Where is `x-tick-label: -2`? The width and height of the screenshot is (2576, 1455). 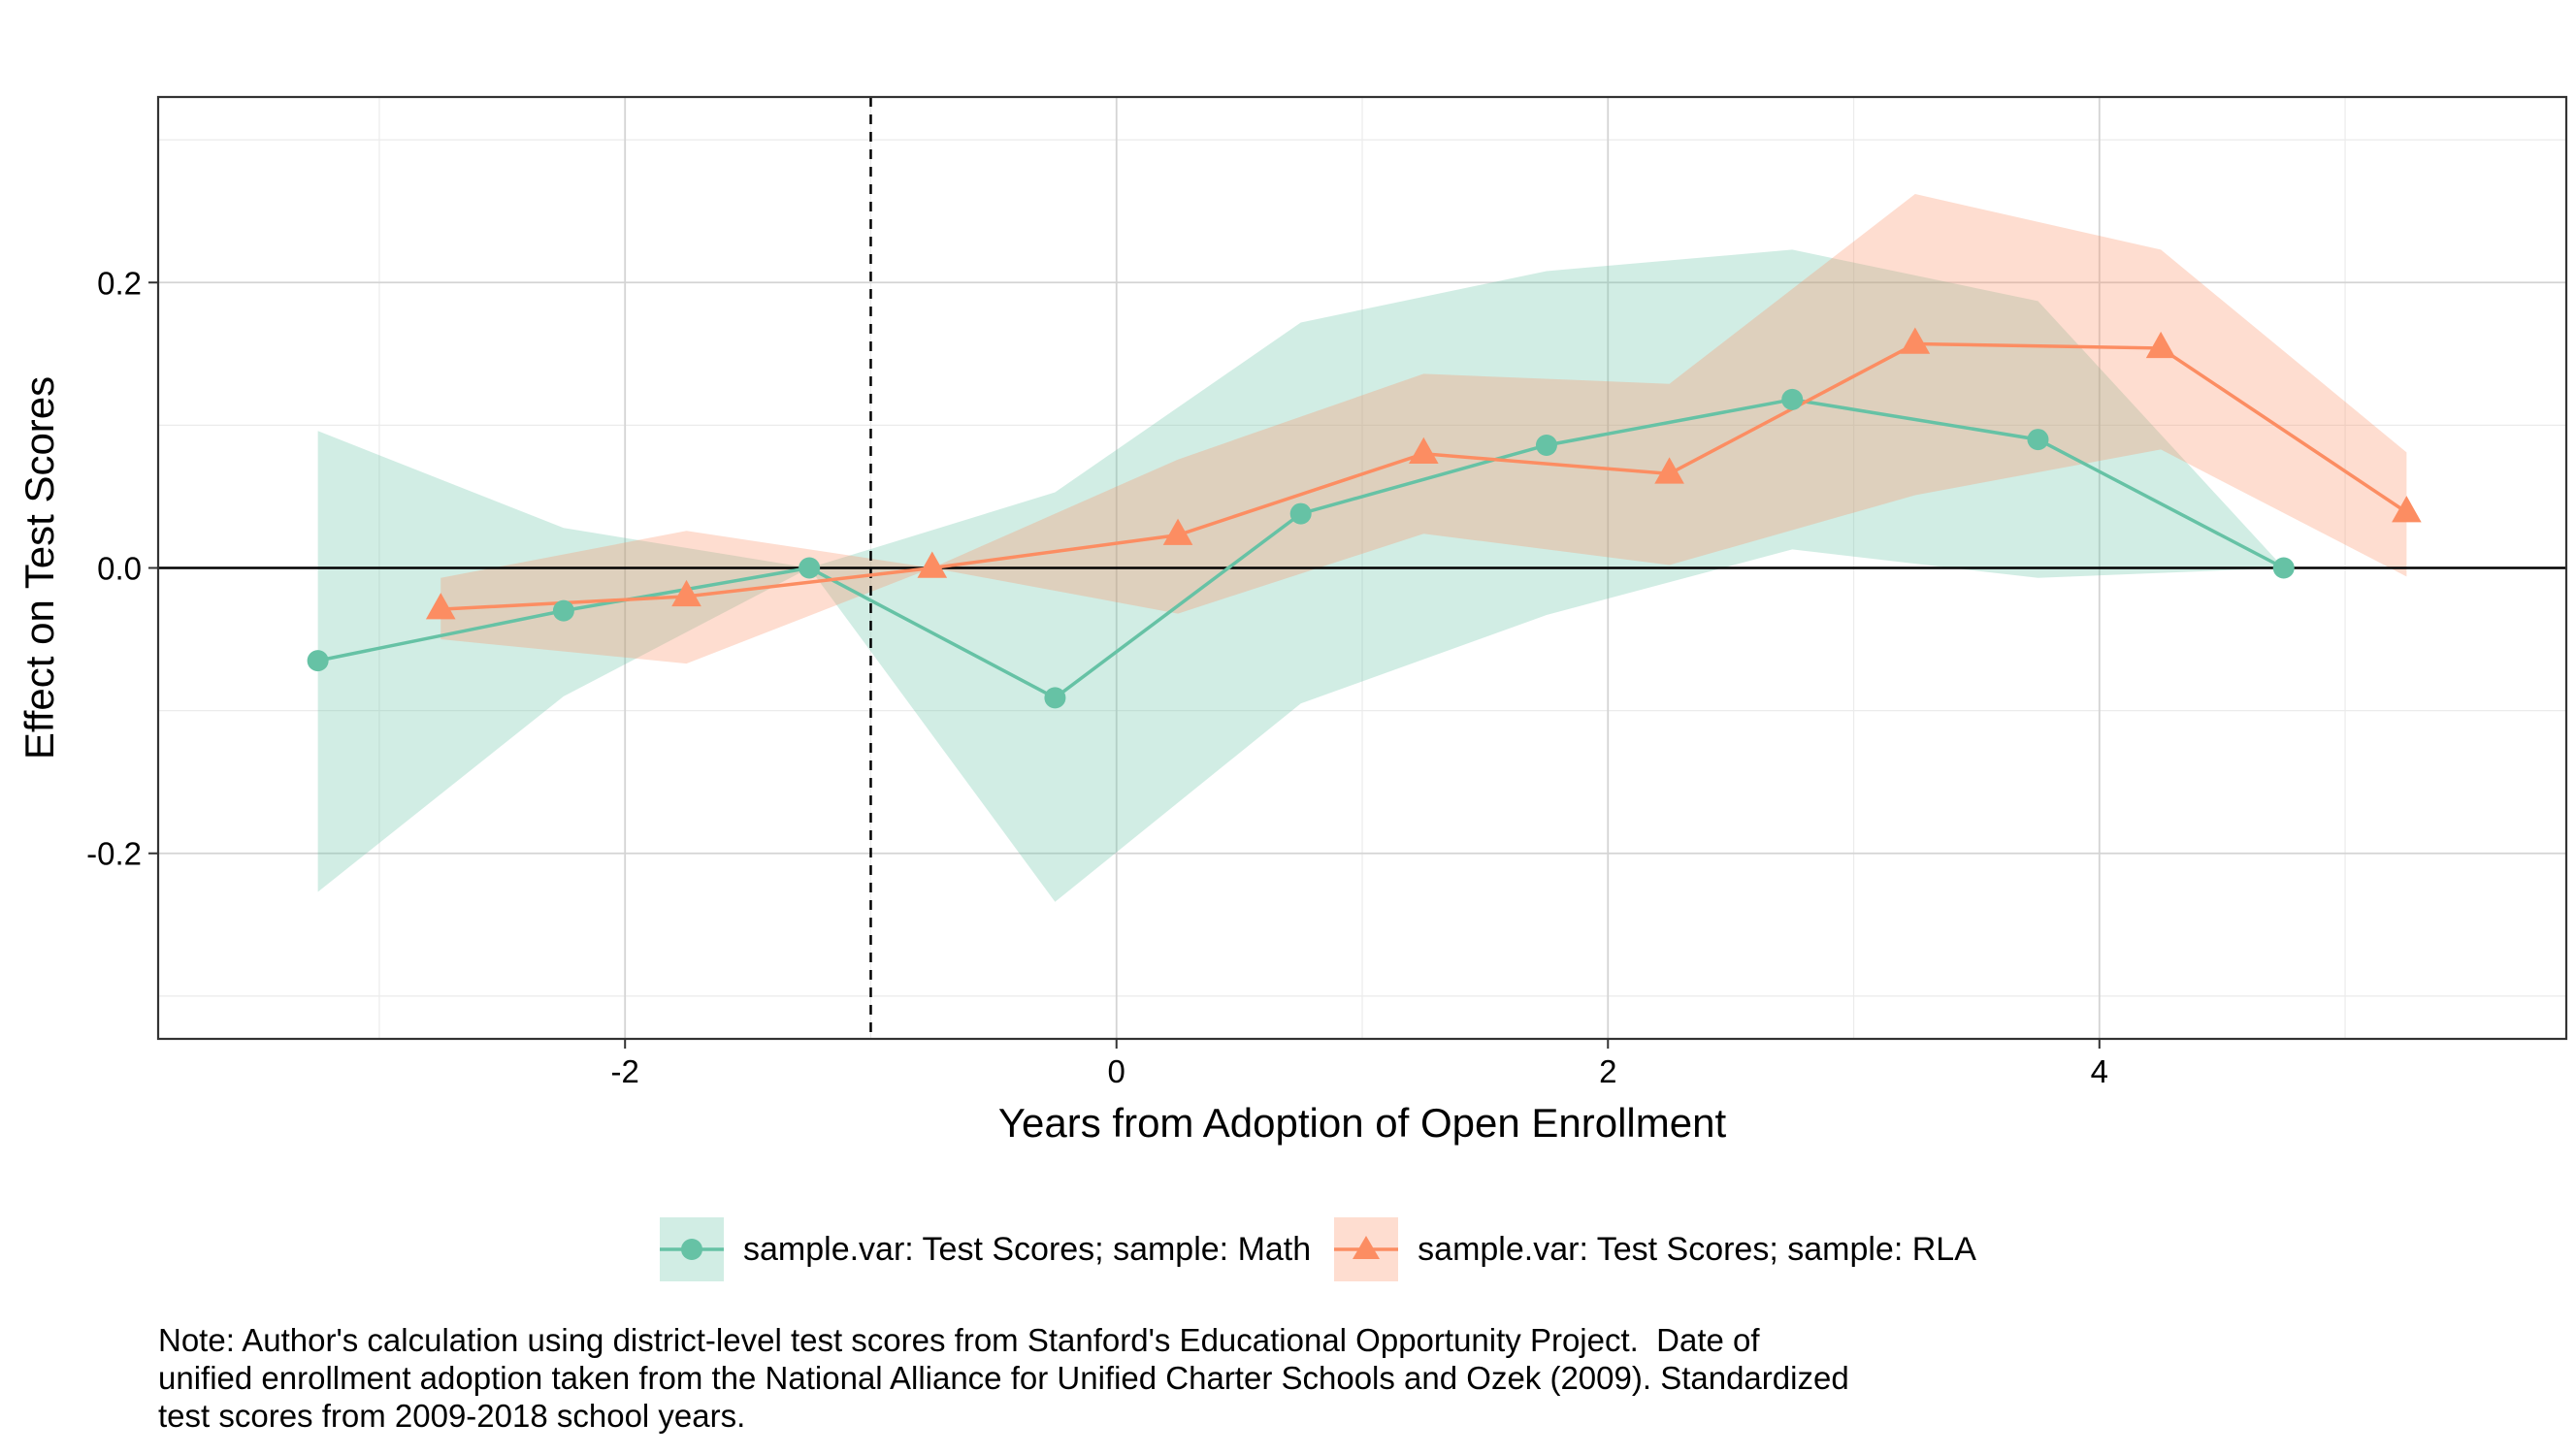 x-tick-label: -2 is located at coordinates (625, 1071).